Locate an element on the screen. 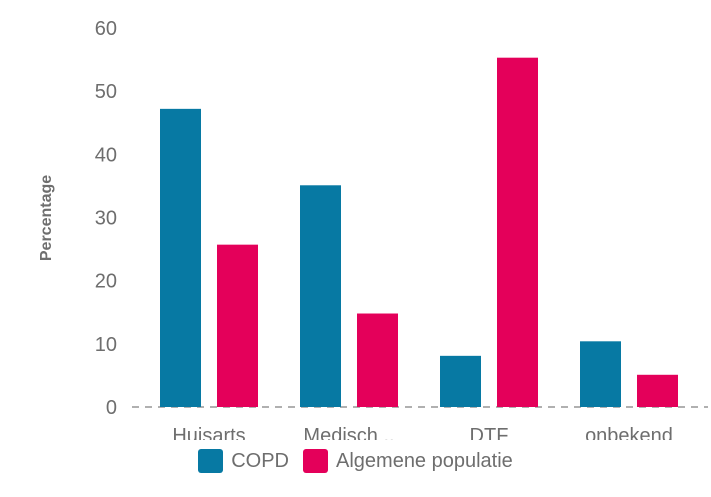 The image size is (711, 497). legend: COPD Algemene populatie is located at coordinates (355, 461).